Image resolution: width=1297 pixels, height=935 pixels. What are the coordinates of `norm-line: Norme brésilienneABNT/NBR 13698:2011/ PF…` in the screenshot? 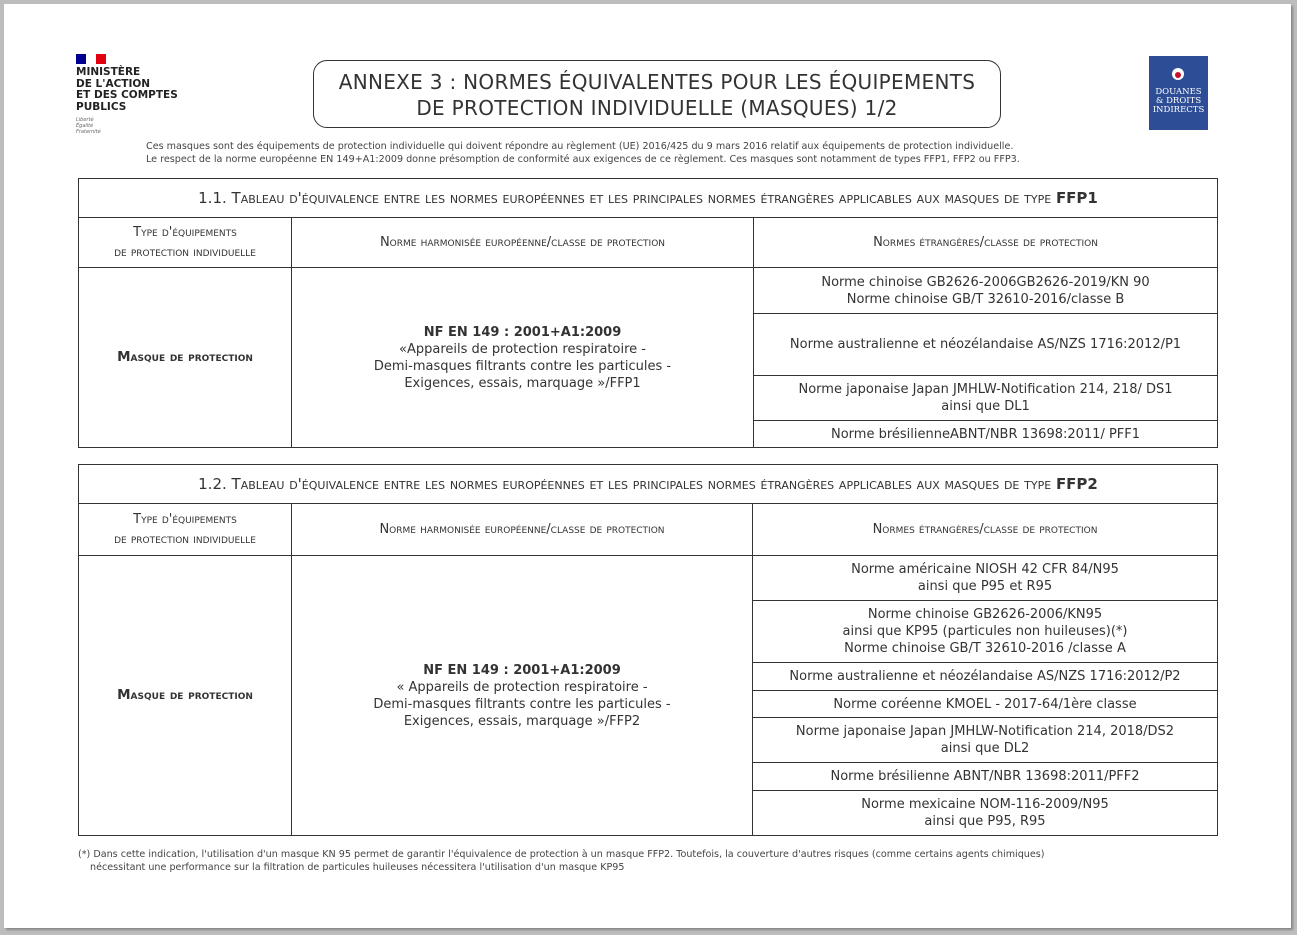 It's located at (985, 434).